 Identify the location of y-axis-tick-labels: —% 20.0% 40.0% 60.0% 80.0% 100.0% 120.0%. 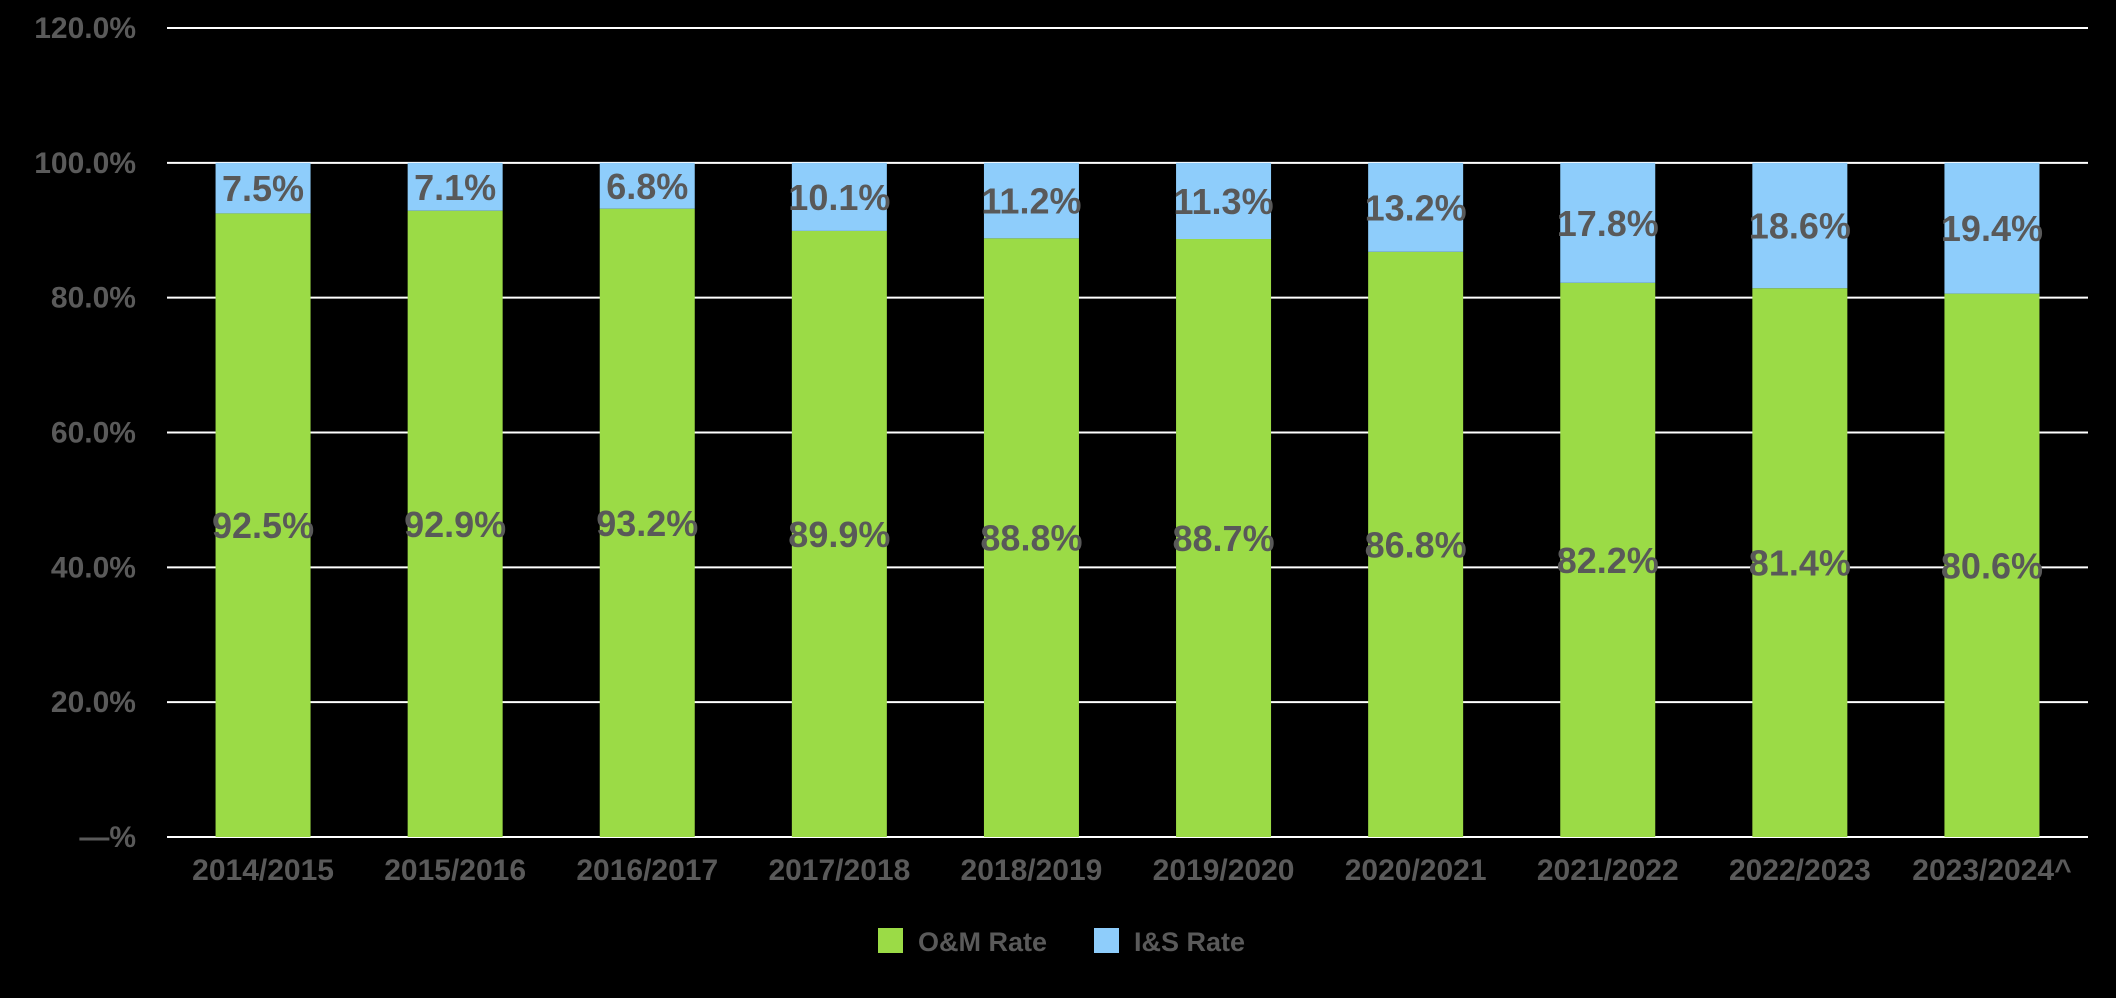
(85, 433).